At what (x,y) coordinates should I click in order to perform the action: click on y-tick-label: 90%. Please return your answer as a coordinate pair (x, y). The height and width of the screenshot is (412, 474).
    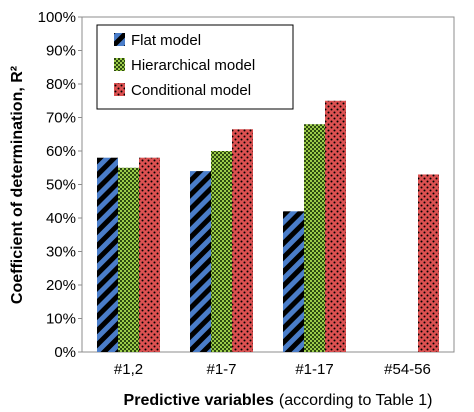
    Looking at the image, I should click on (61, 51).